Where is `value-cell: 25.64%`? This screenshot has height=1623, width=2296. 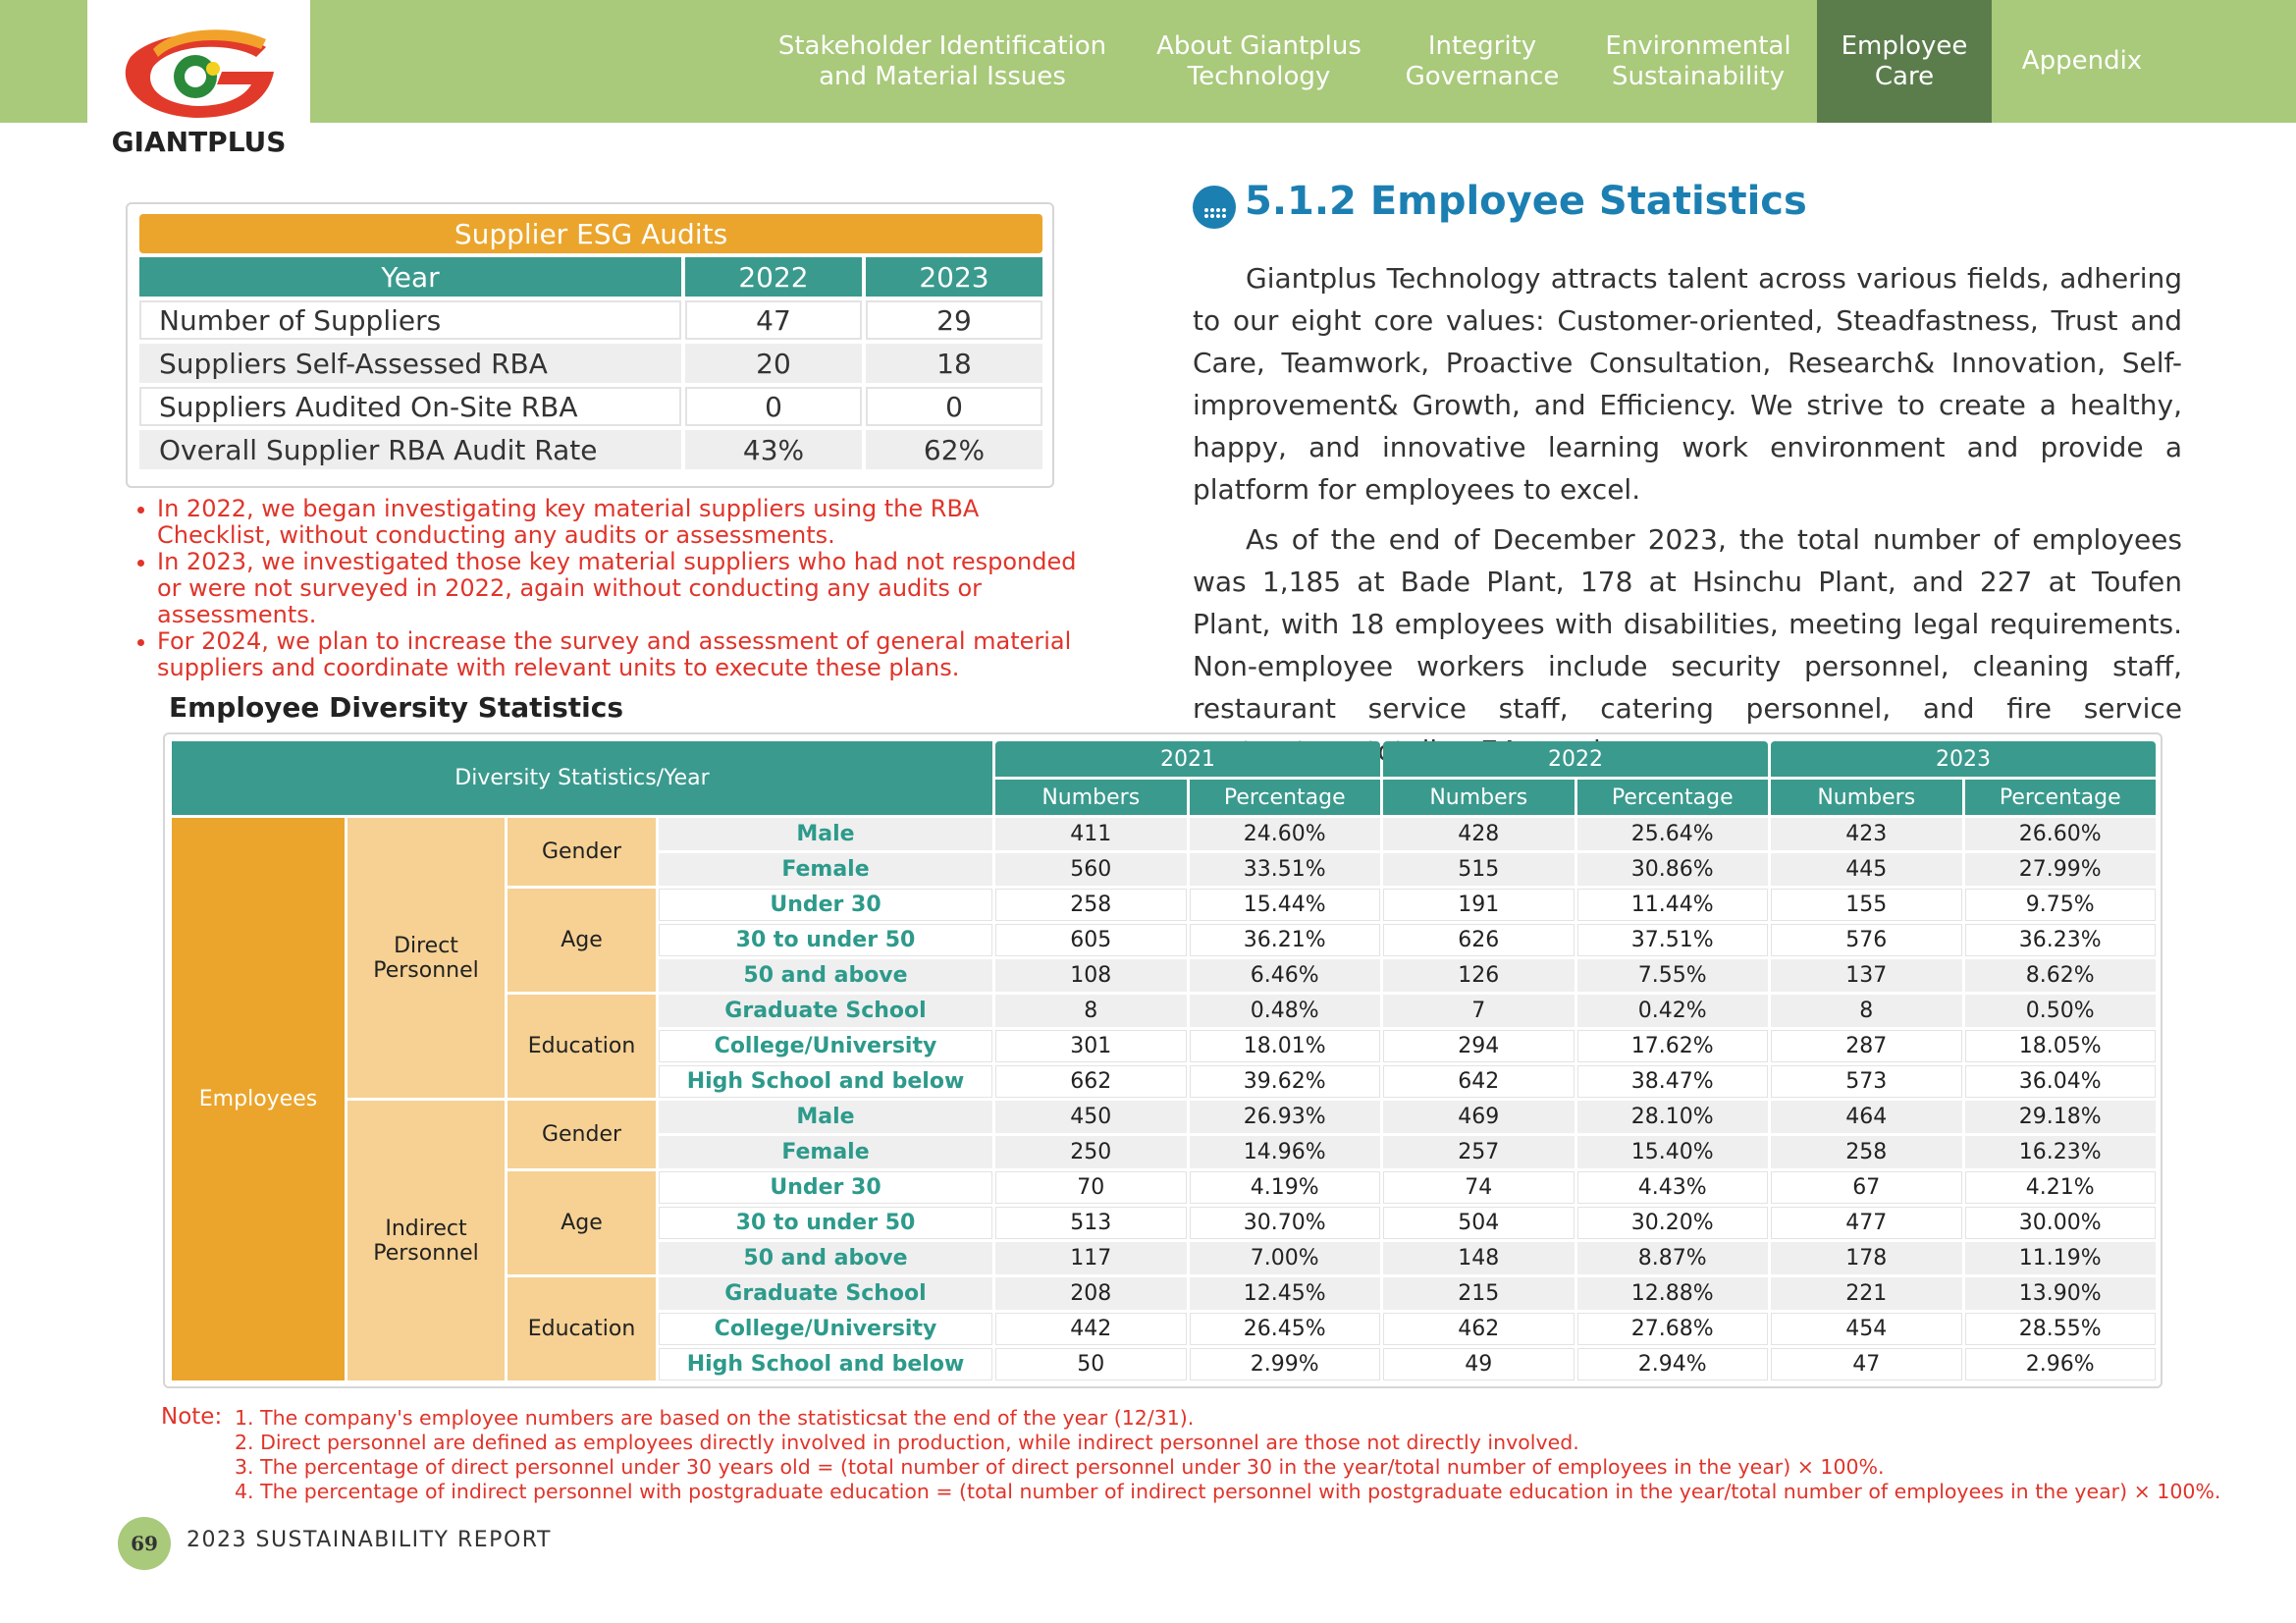
value-cell: 25.64% is located at coordinates (1672, 834).